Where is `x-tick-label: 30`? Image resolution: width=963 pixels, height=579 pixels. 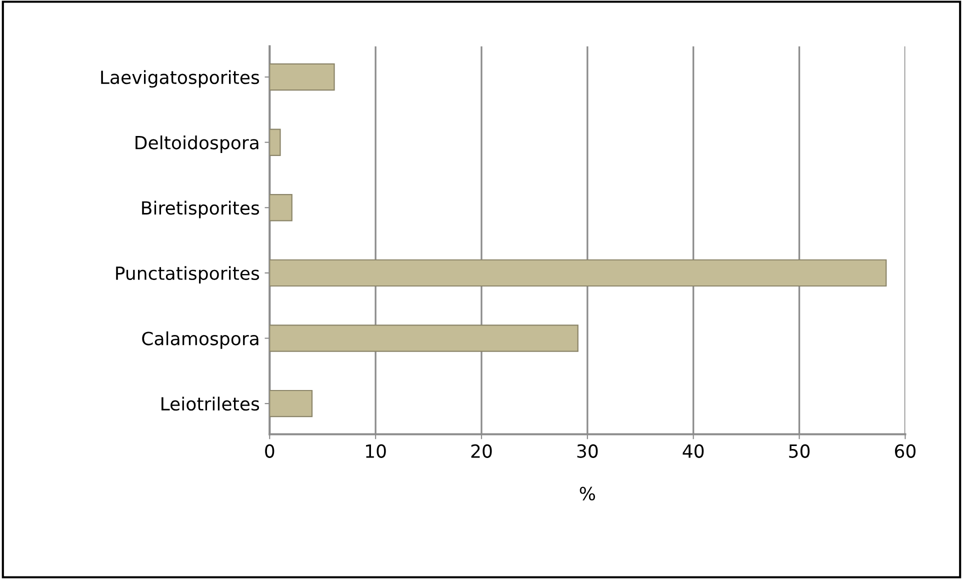 x-tick-label: 30 is located at coordinates (587, 451).